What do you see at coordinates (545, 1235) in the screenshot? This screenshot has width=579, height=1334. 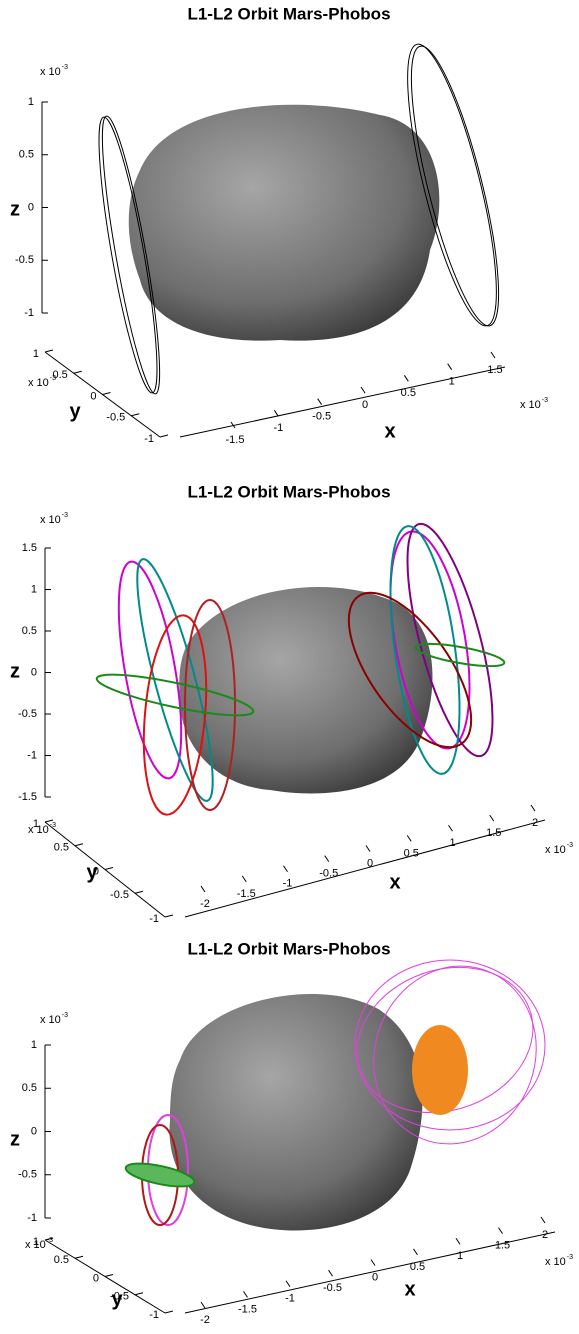 I see `x-tick-label: 2` at bounding box center [545, 1235].